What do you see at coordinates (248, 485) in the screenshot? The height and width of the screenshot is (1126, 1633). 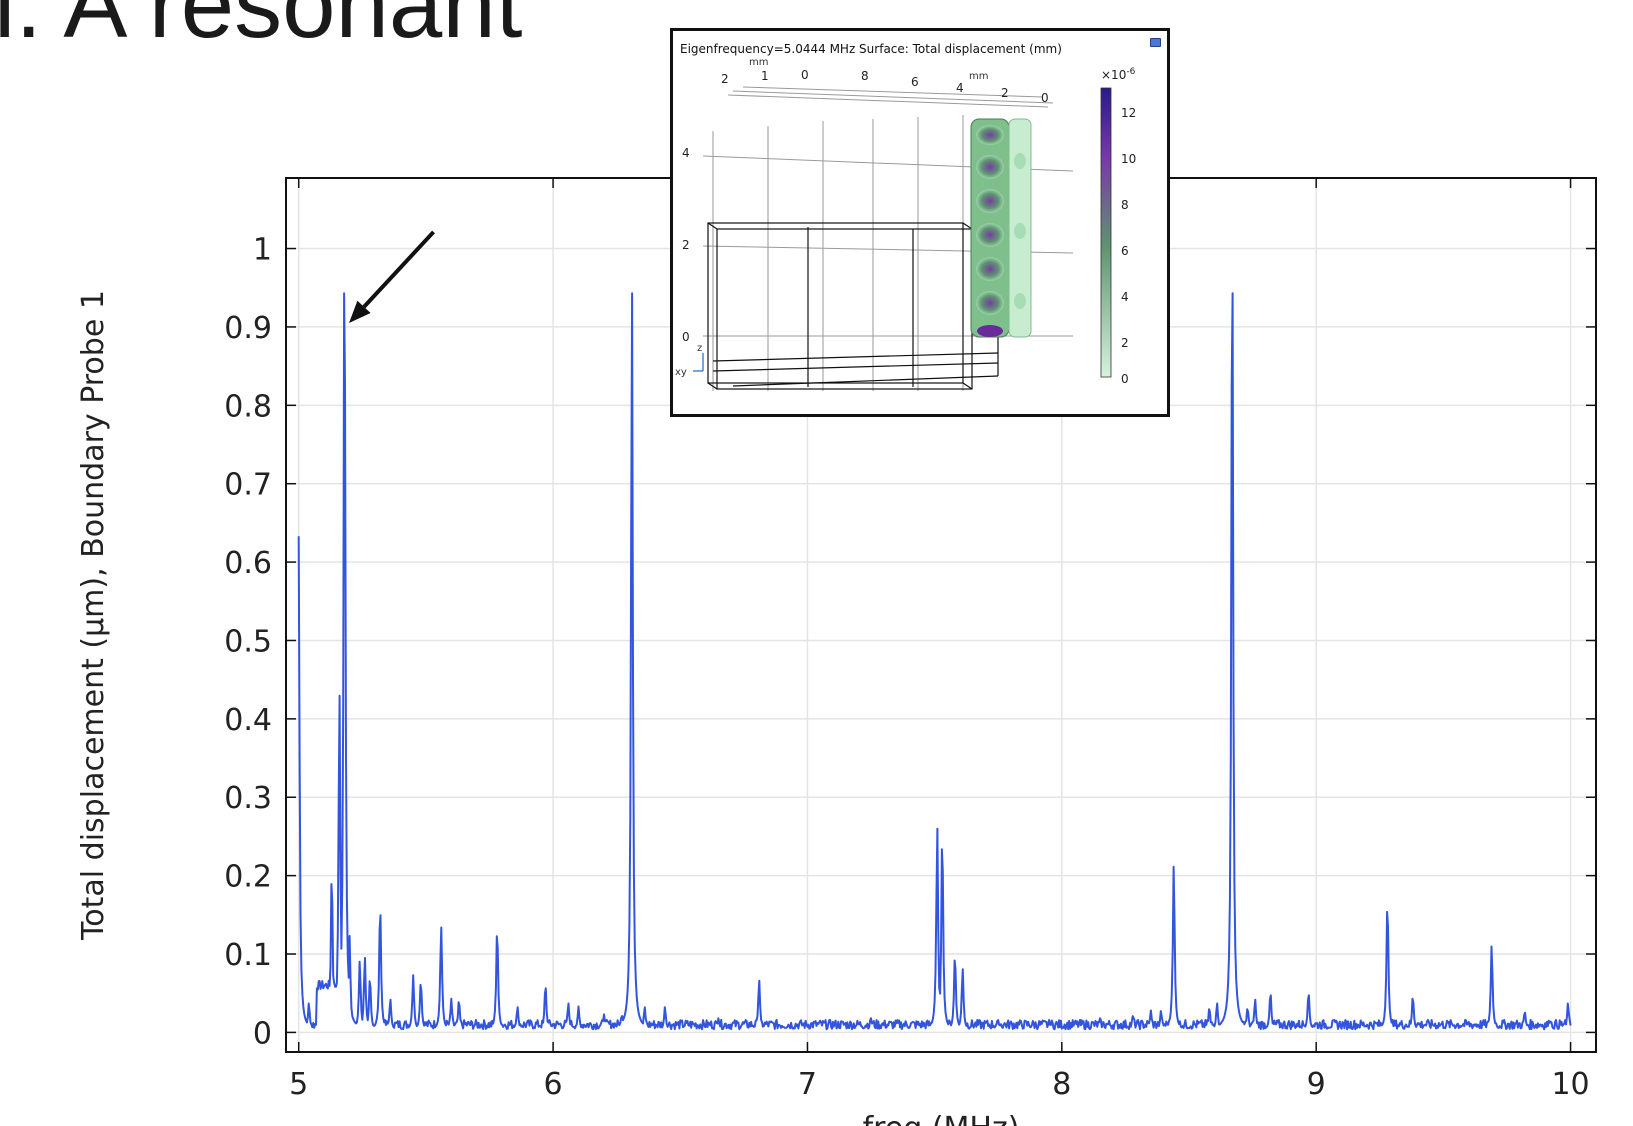 I see `y-tick-label: 0.7` at bounding box center [248, 485].